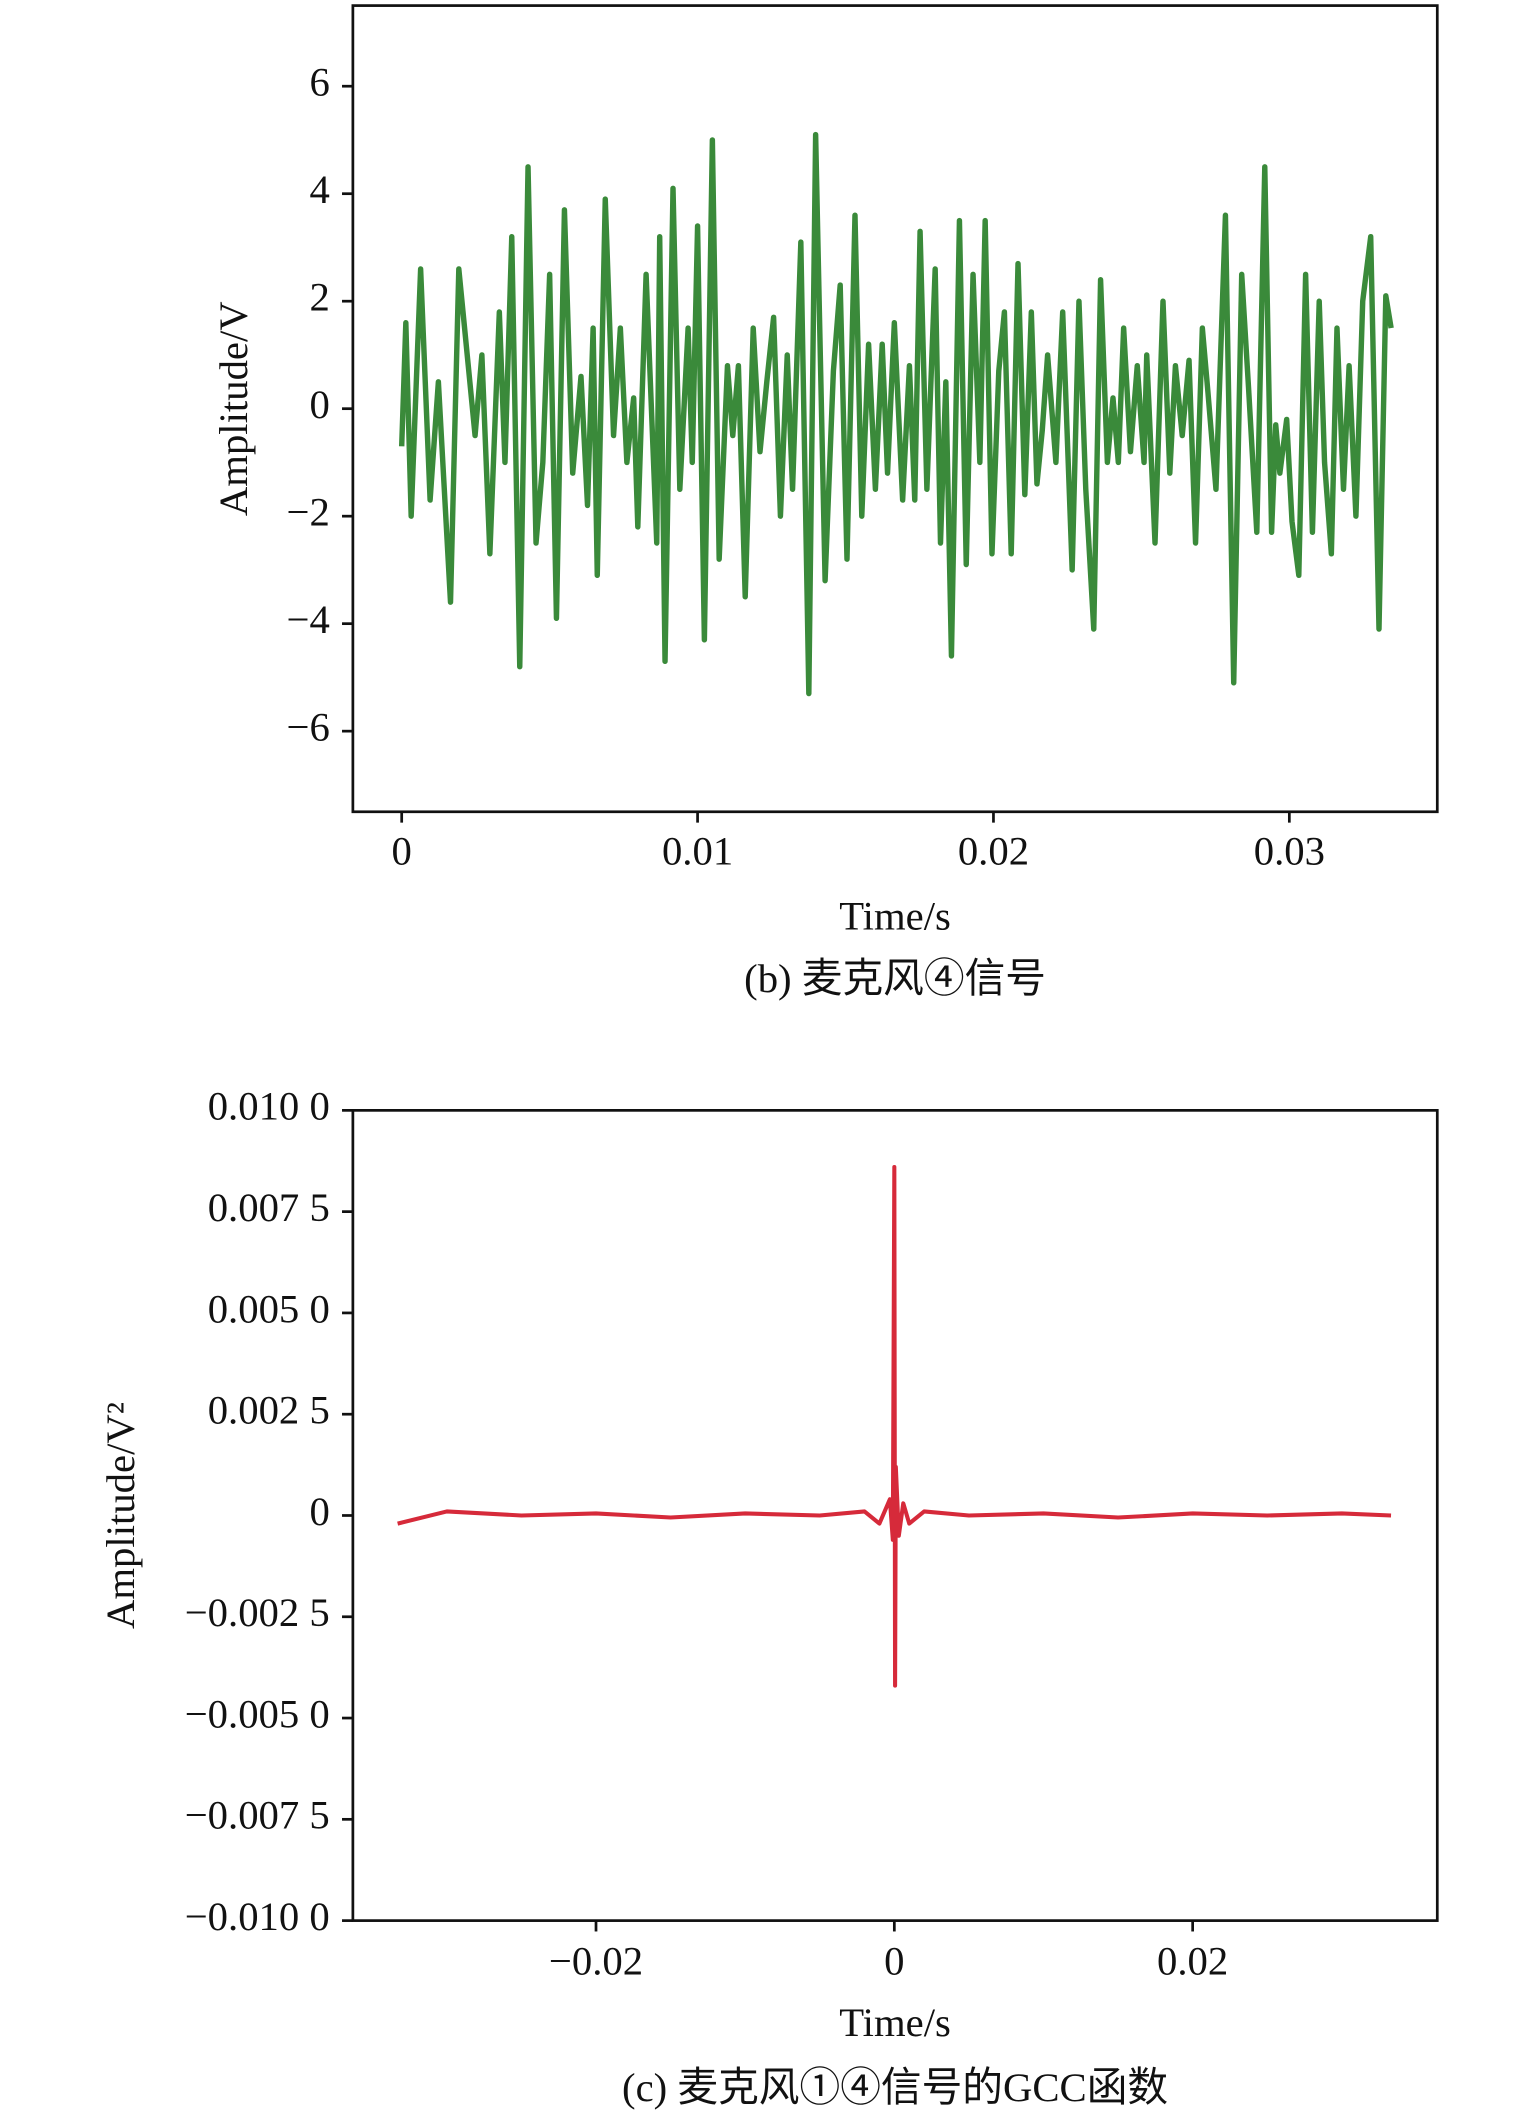 The height and width of the screenshot is (2123, 1535). I want to click on y-tick-label: 2, so click(319, 297).